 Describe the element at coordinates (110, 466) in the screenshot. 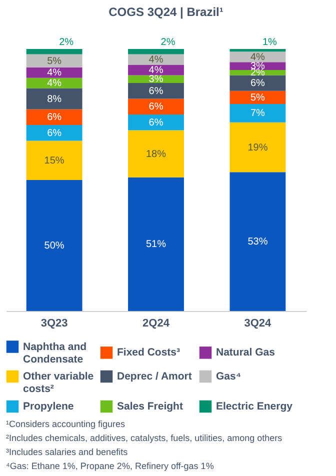

I see `text: ⁴Gas: Ethane 1%, Propane 2%, Refinery off-gas 1%` at that location.